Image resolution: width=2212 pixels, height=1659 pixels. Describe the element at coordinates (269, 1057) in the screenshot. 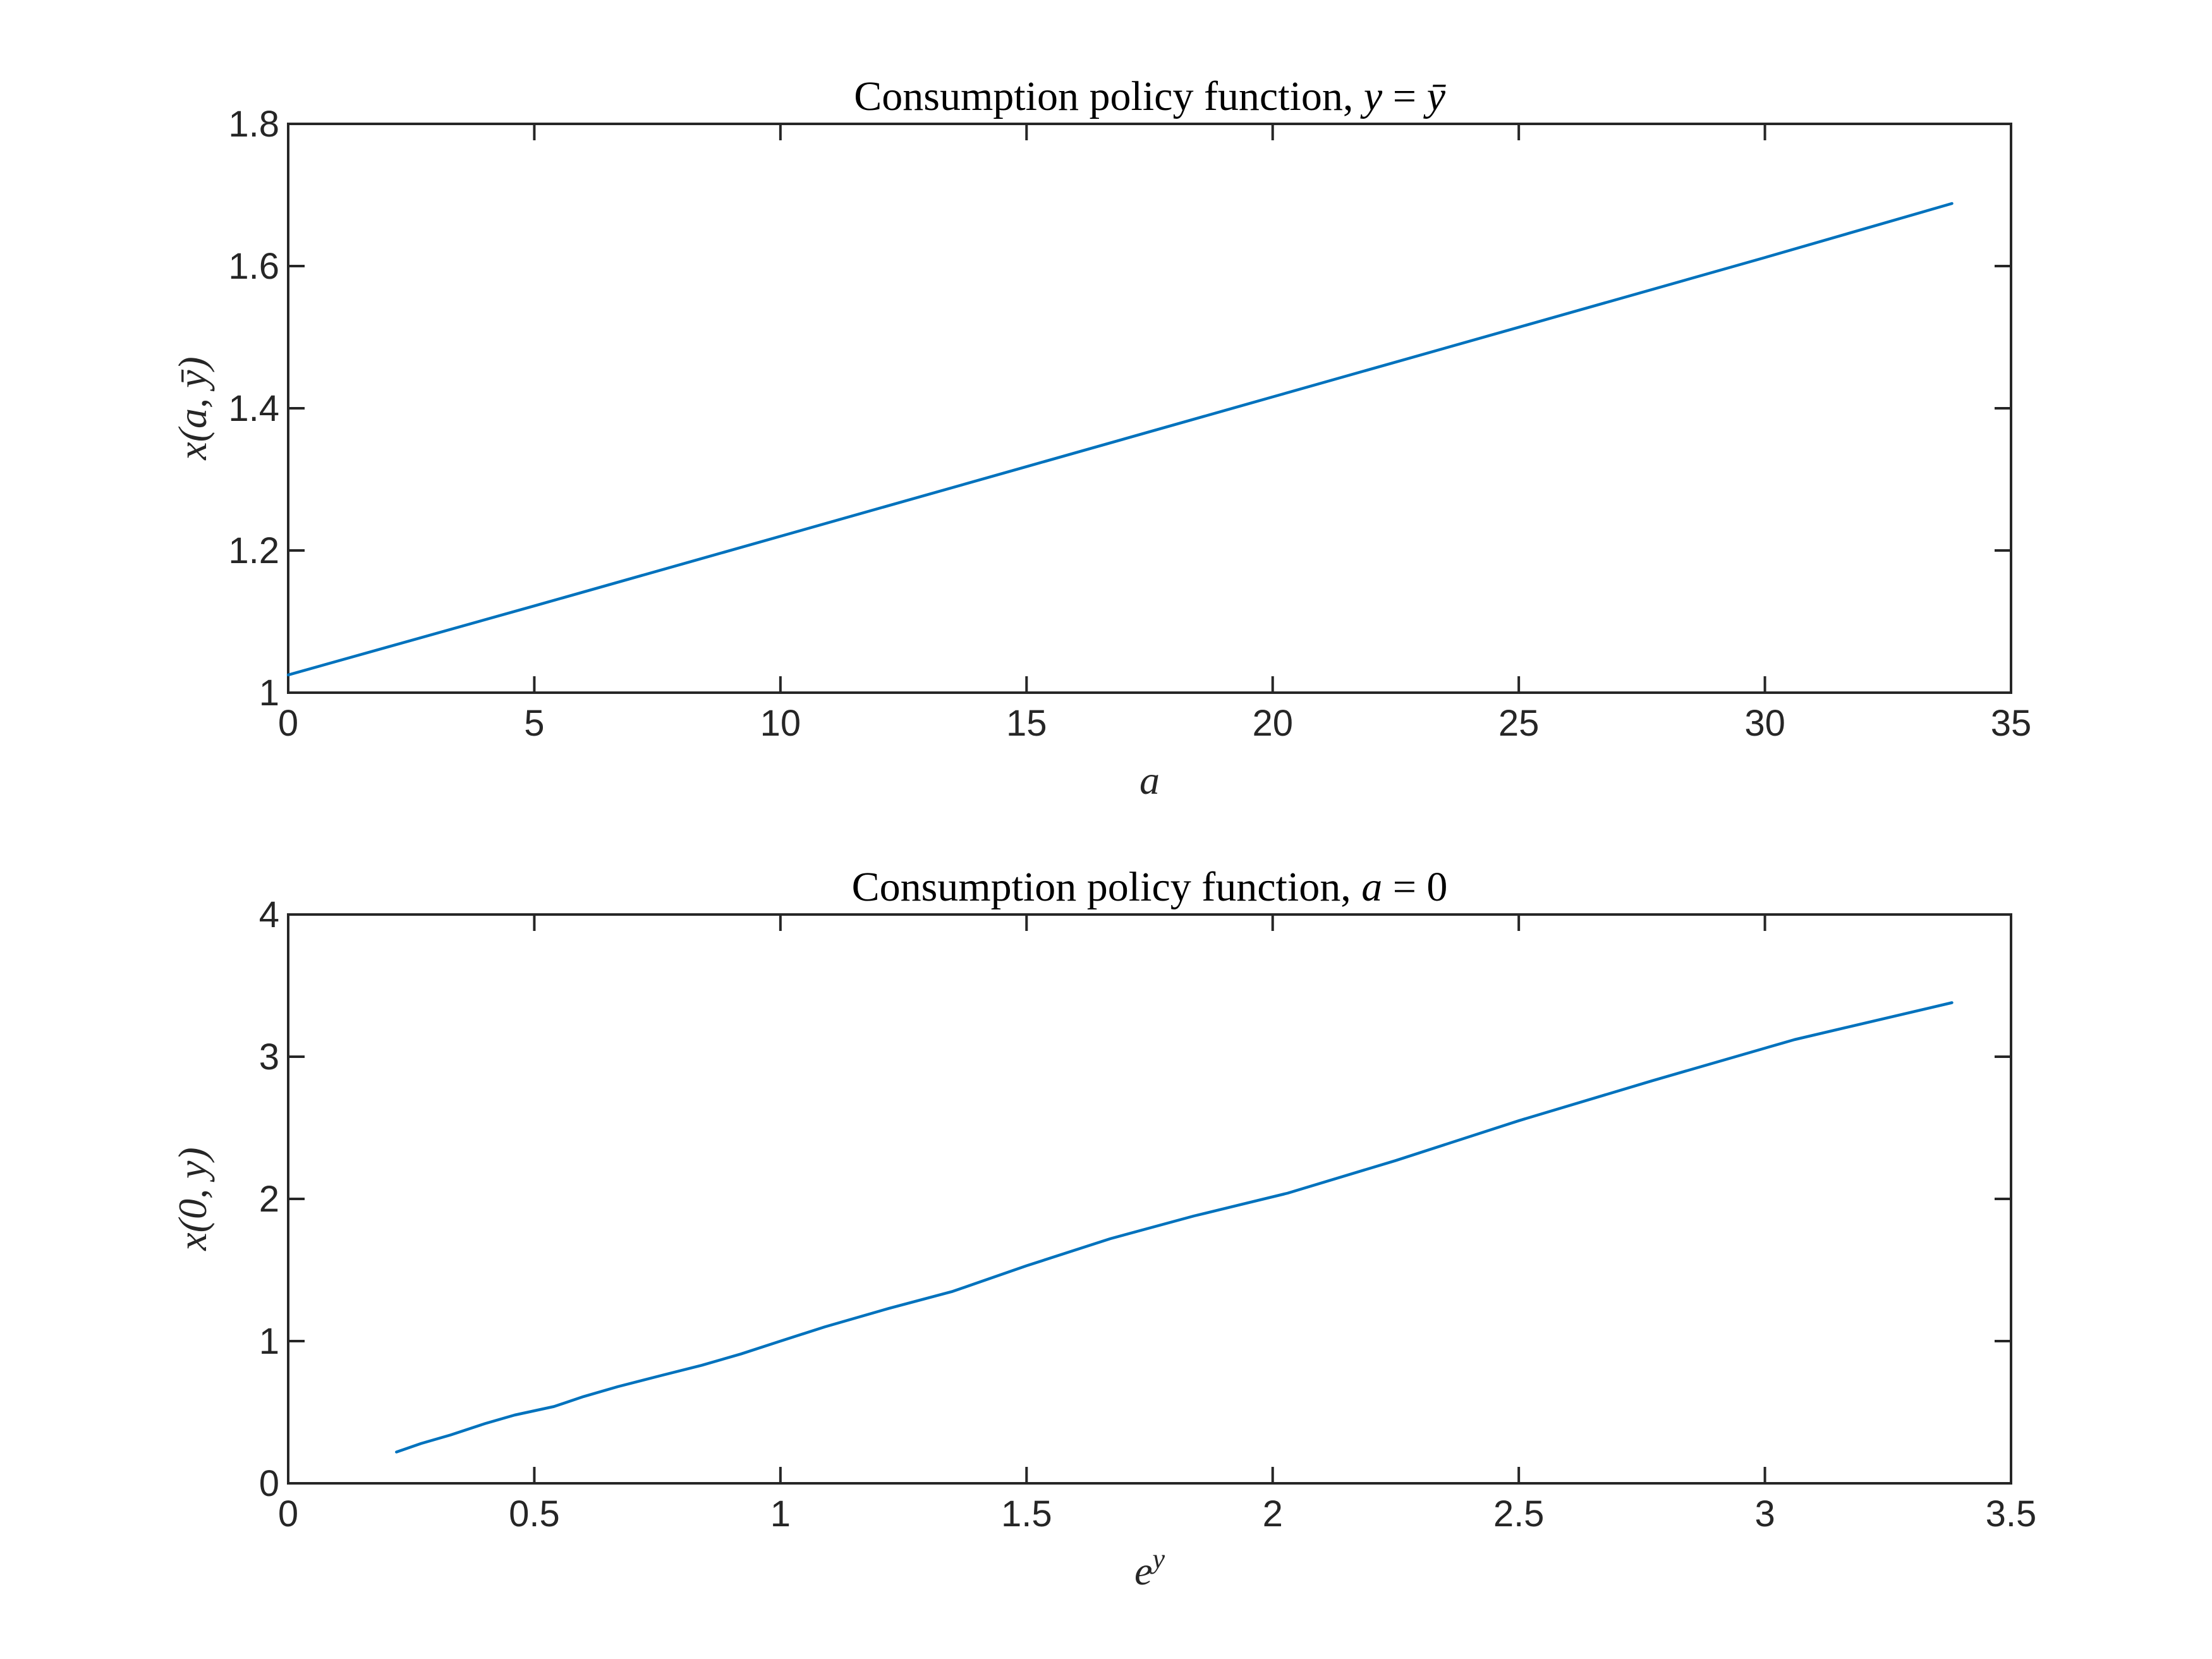

I see `y-tick-label: 3` at that location.